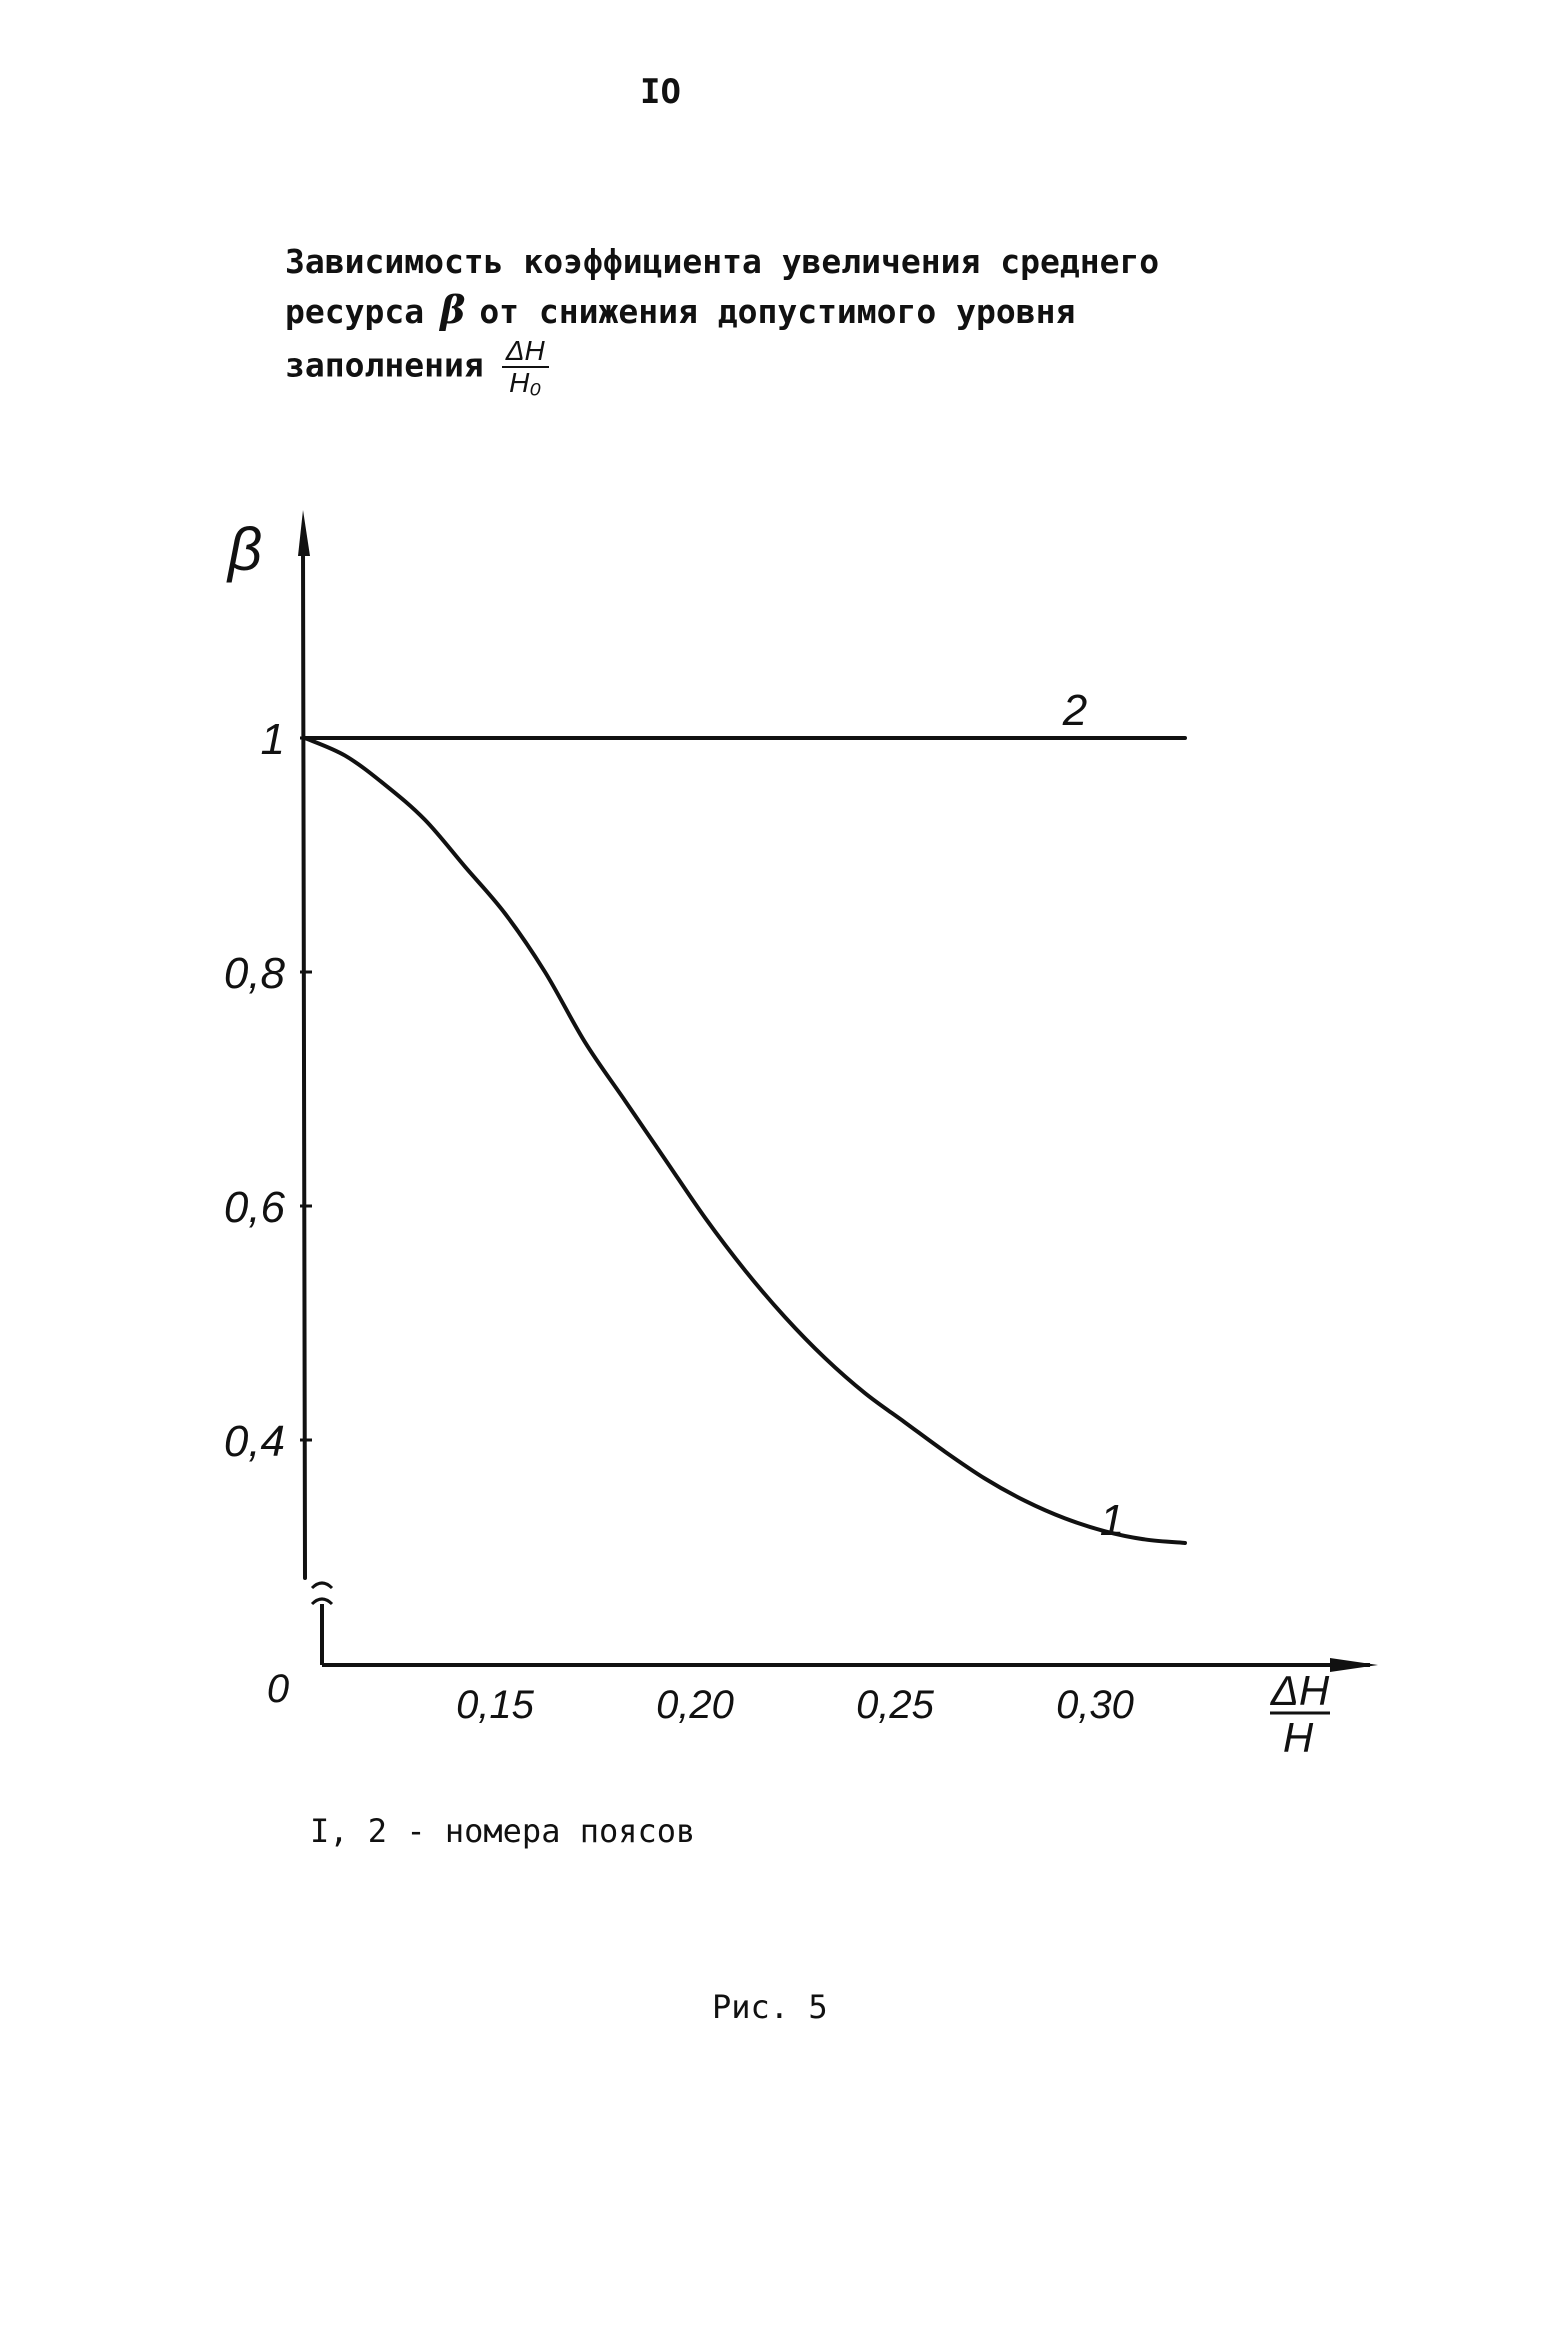 The width and height of the screenshot is (1566, 2333). What do you see at coordinates (384, 365) in the screenshot?
I see `caption-line-3-pre: заполнения` at bounding box center [384, 365].